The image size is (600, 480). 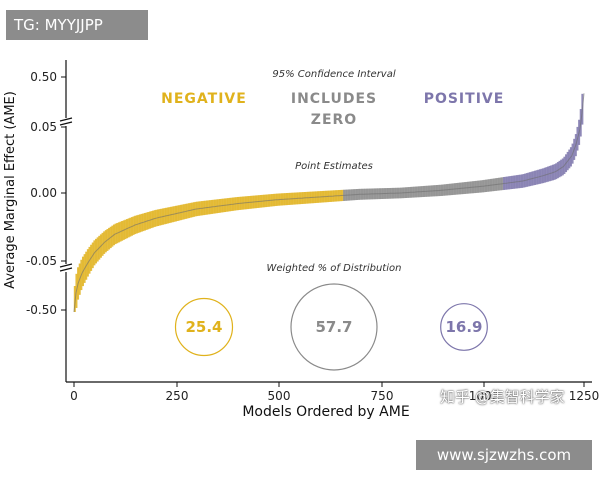 What do you see at coordinates (484, 396) in the screenshot?
I see `x-tick-label: 1000` at bounding box center [484, 396].